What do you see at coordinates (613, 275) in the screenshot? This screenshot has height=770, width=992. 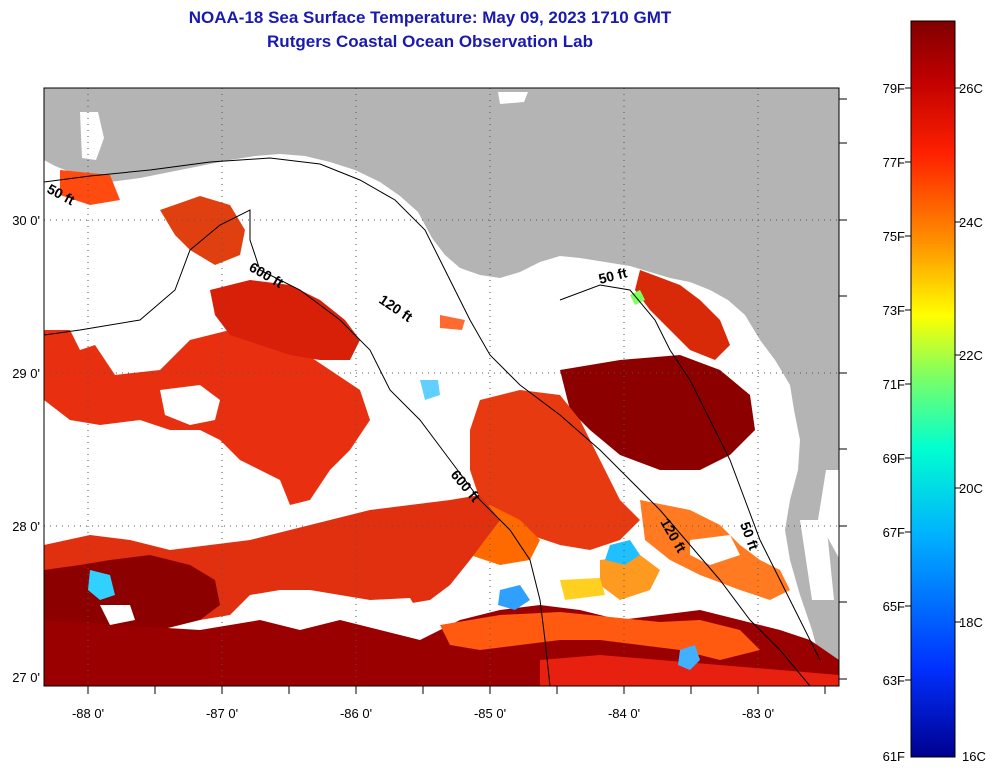 I see `contour-label: 50 ft` at bounding box center [613, 275].